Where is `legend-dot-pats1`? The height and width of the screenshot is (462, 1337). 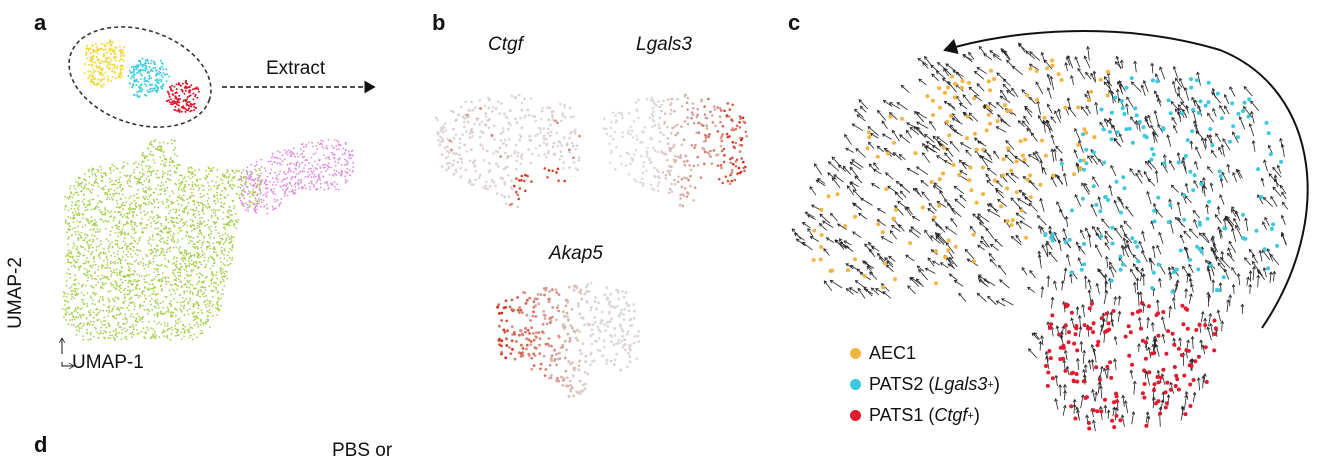
legend-dot-pats1 is located at coordinates (855, 415).